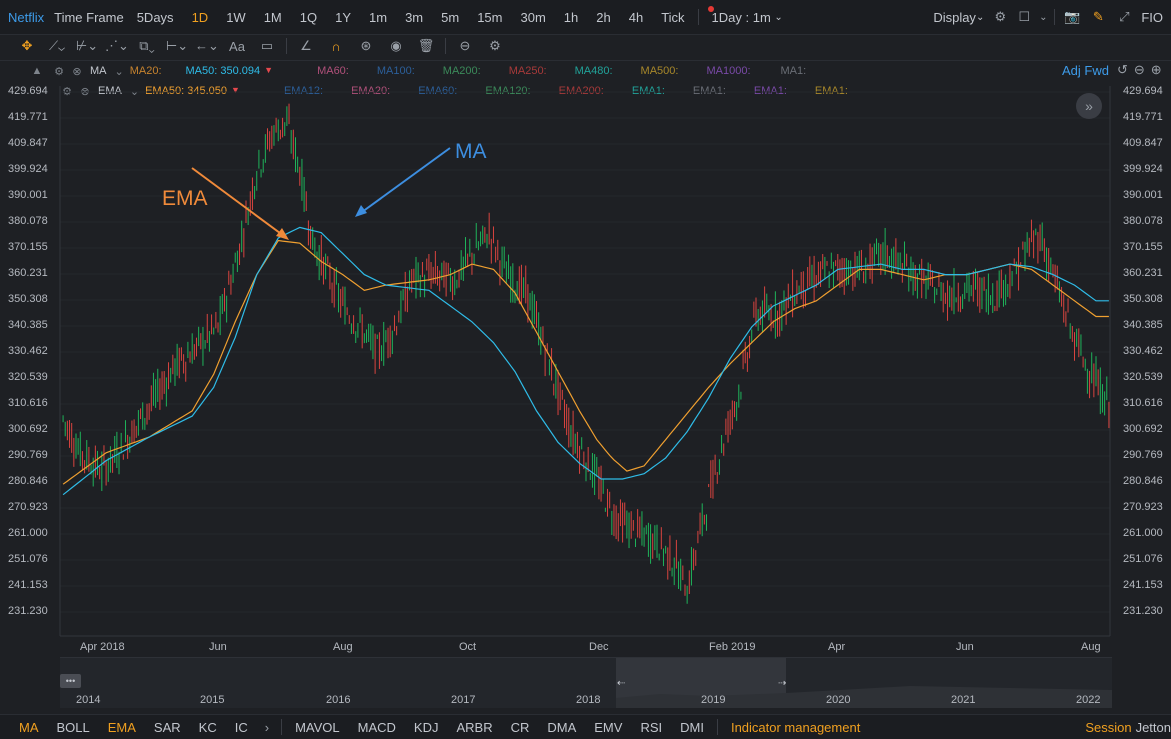 The image size is (1171, 739). I want to click on measure-icon: ⊢⌄, so click(177, 45).